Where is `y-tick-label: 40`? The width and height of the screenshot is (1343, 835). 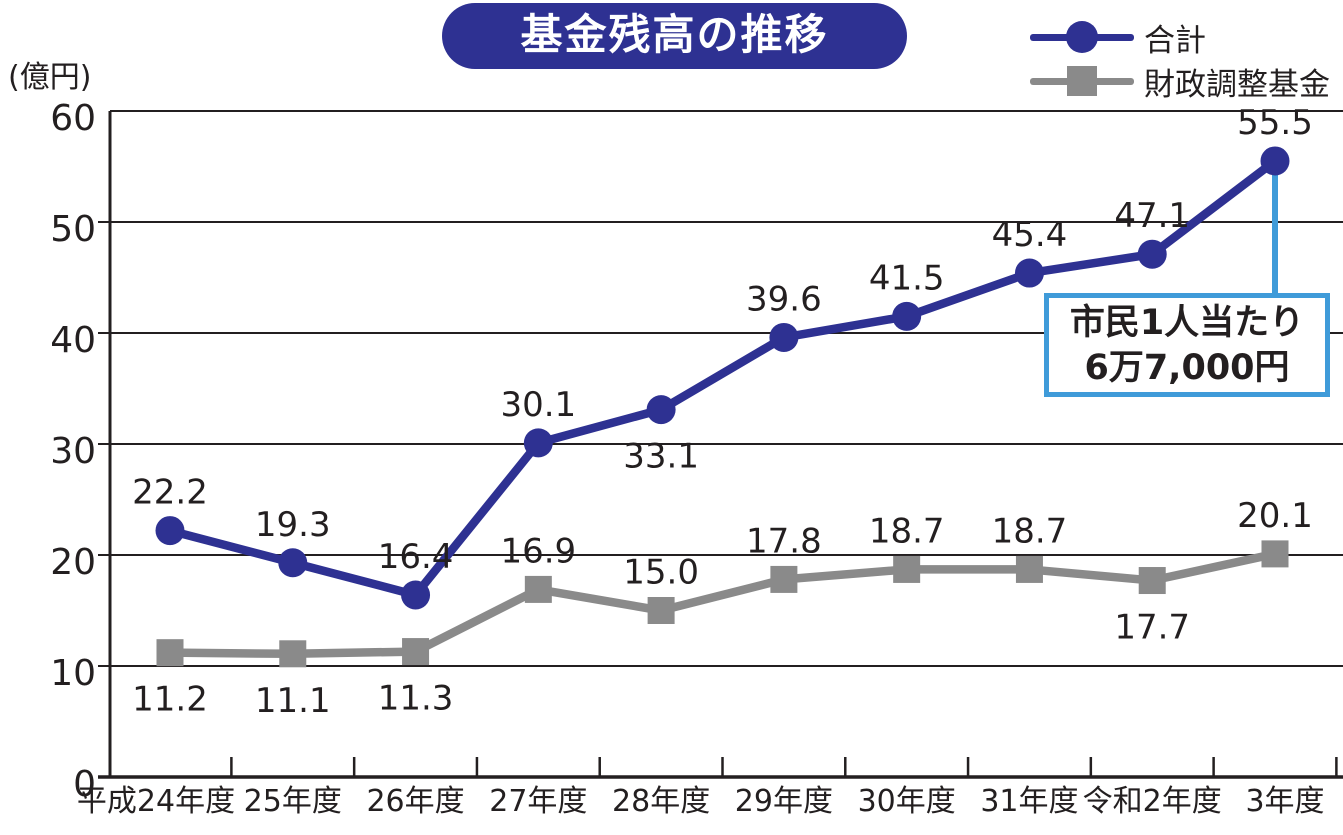 y-tick-label: 40 is located at coordinates (73, 340).